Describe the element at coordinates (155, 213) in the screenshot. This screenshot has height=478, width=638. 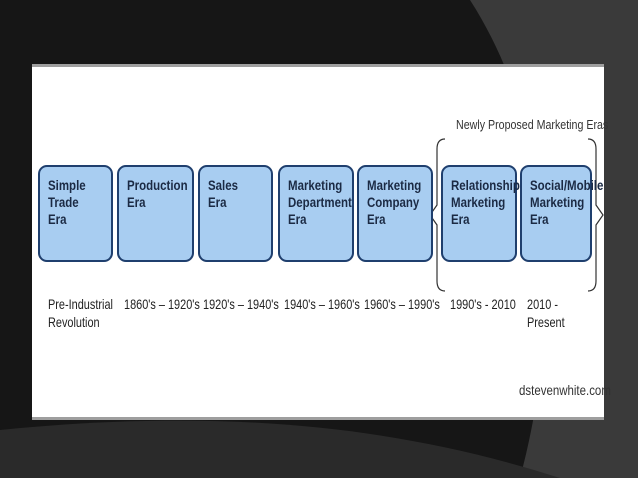
I see `era-box-production: Production Era` at that location.